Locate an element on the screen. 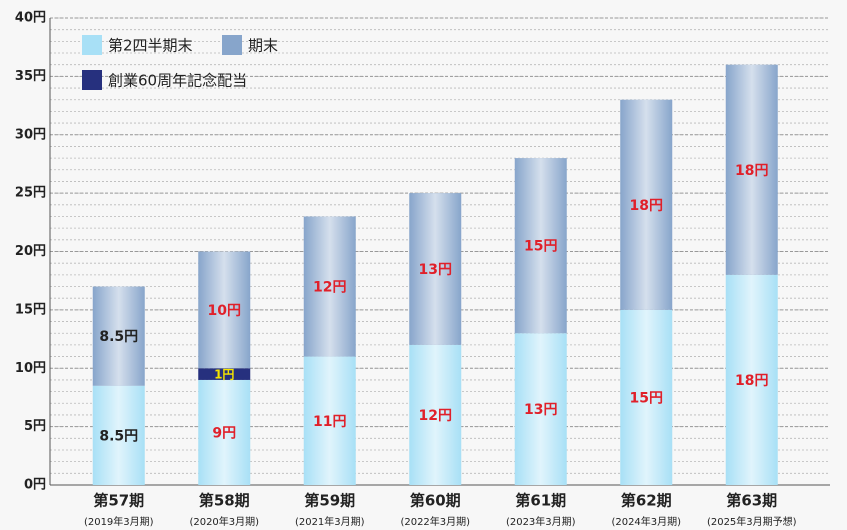 The height and width of the screenshot is (530, 847). x-tick-label: 第59期 is located at coordinates (329, 501).